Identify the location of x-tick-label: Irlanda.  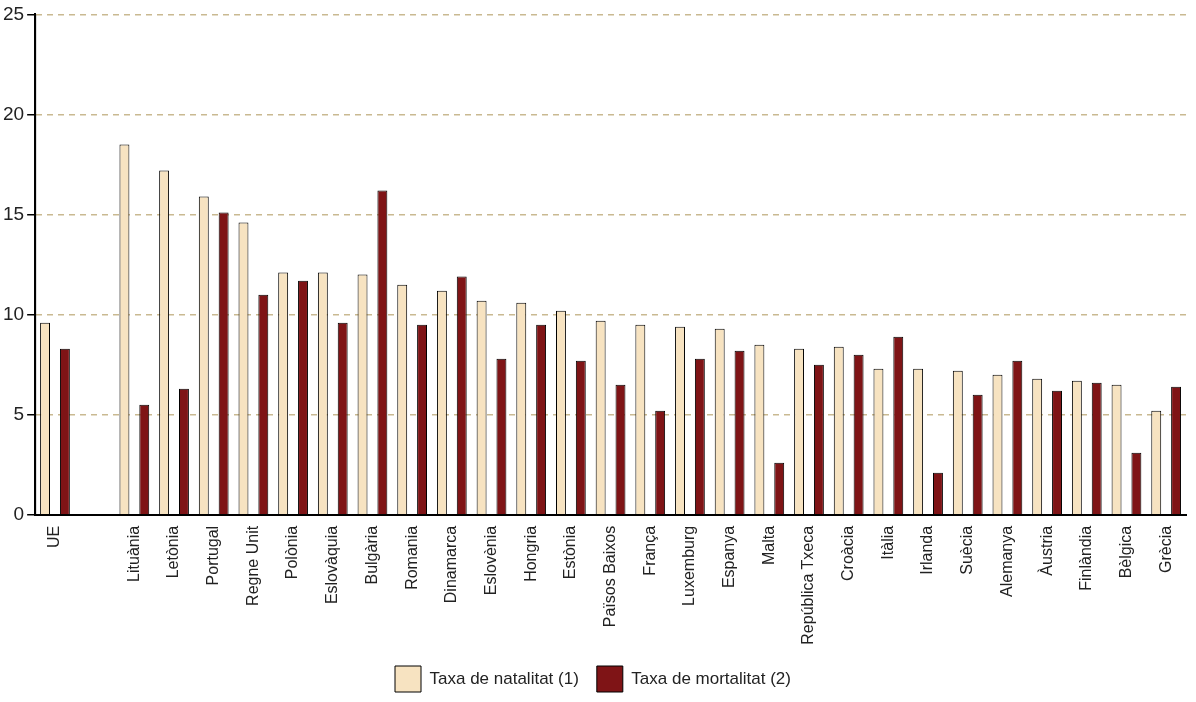
(927, 550).